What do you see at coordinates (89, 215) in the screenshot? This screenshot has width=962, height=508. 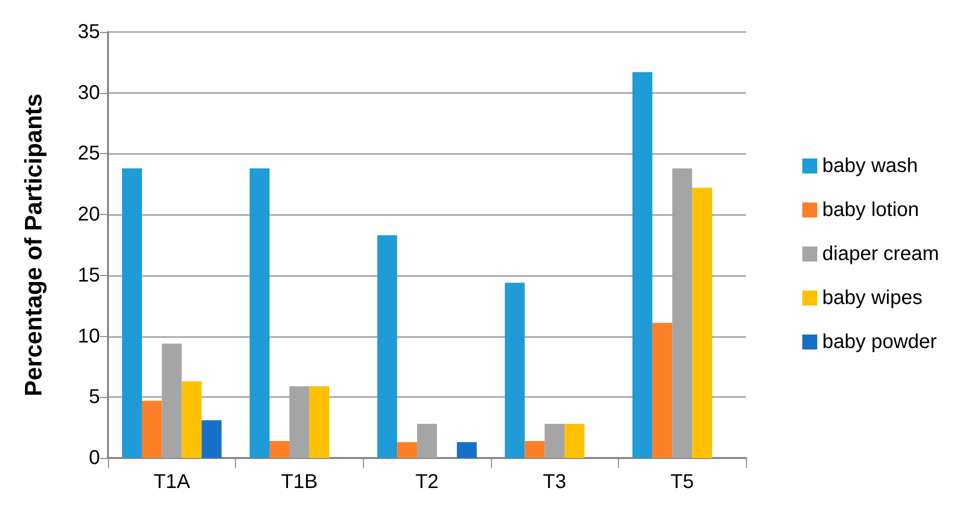 I see `y-tick-label: 20` at bounding box center [89, 215].